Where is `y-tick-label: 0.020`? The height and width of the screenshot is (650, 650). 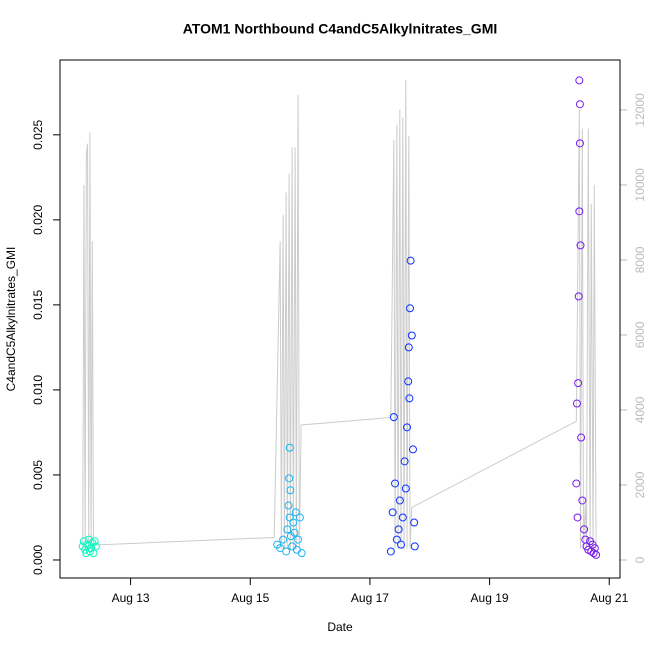 y-tick-label: 0.020 is located at coordinates (38, 220).